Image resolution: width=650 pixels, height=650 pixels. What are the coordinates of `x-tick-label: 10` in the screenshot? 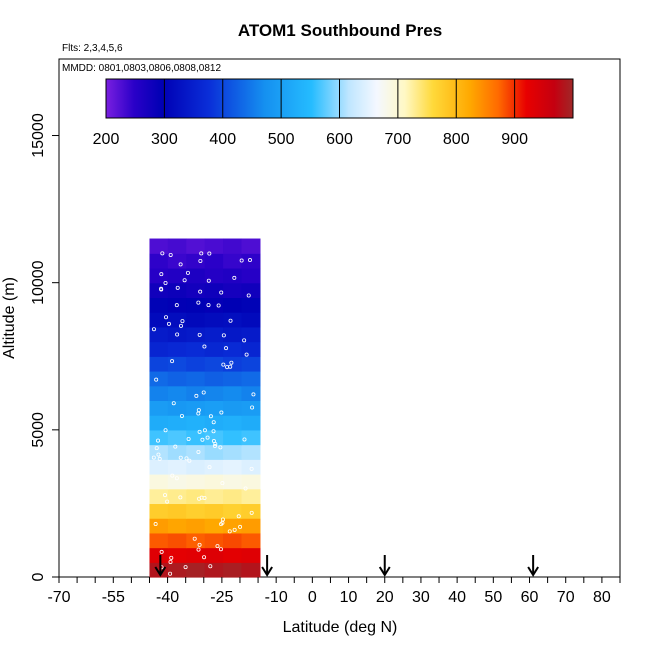 It's located at (349, 597).